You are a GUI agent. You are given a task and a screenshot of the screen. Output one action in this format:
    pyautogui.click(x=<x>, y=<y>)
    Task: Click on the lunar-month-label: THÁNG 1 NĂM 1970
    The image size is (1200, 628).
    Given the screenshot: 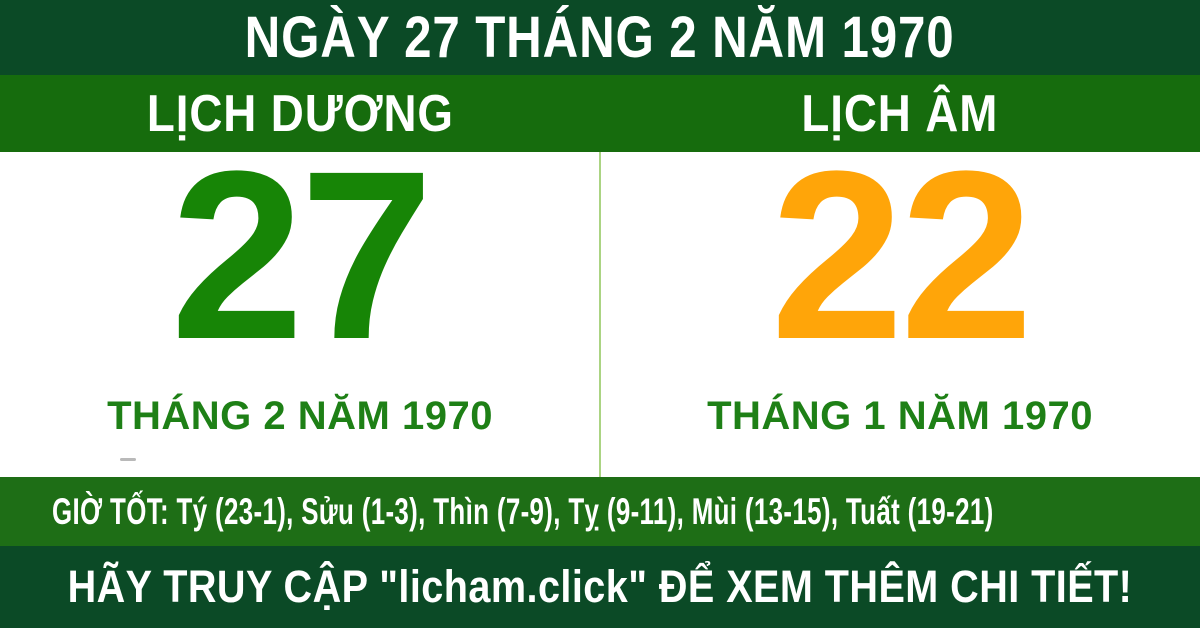 What is the action you would take?
    pyautogui.click(x=900, y=416)
    